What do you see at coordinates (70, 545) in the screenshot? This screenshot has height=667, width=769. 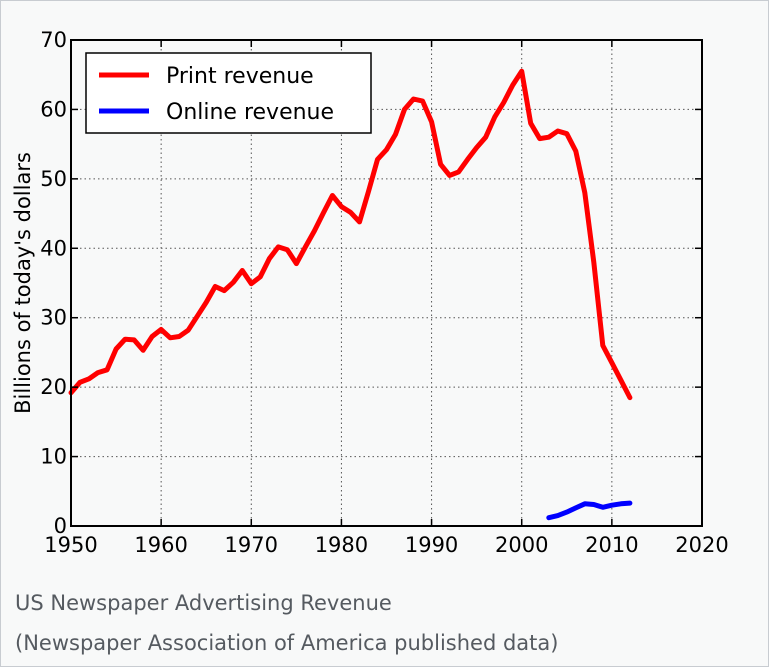 I see `x-tick-label: 1950` at bounding box center [70, 545].